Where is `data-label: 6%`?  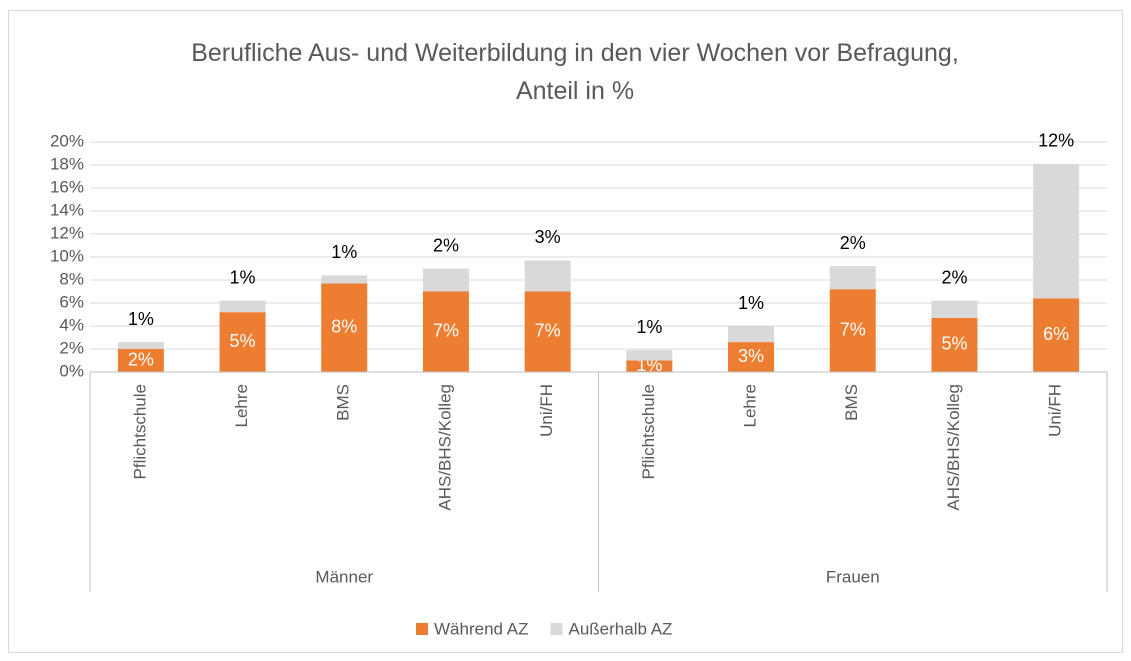
data-label: 6% is located at coordinates (1056, 334).